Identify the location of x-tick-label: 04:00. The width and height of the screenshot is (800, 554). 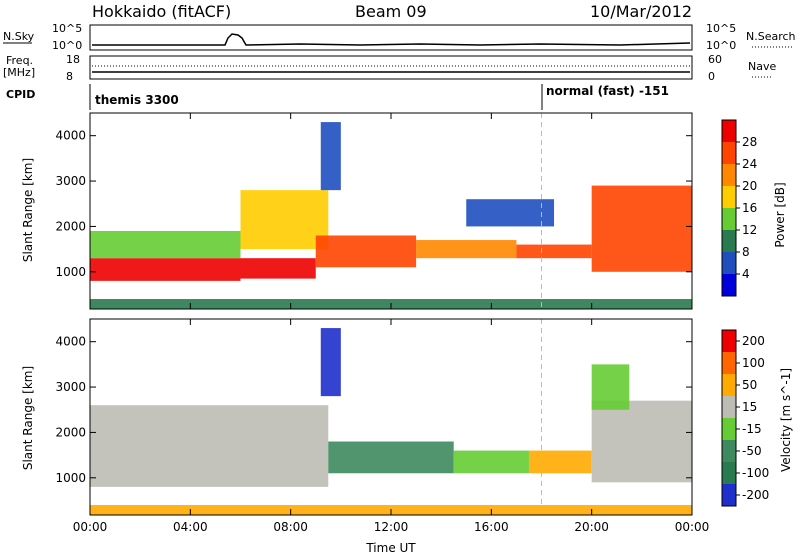
(190, 527).